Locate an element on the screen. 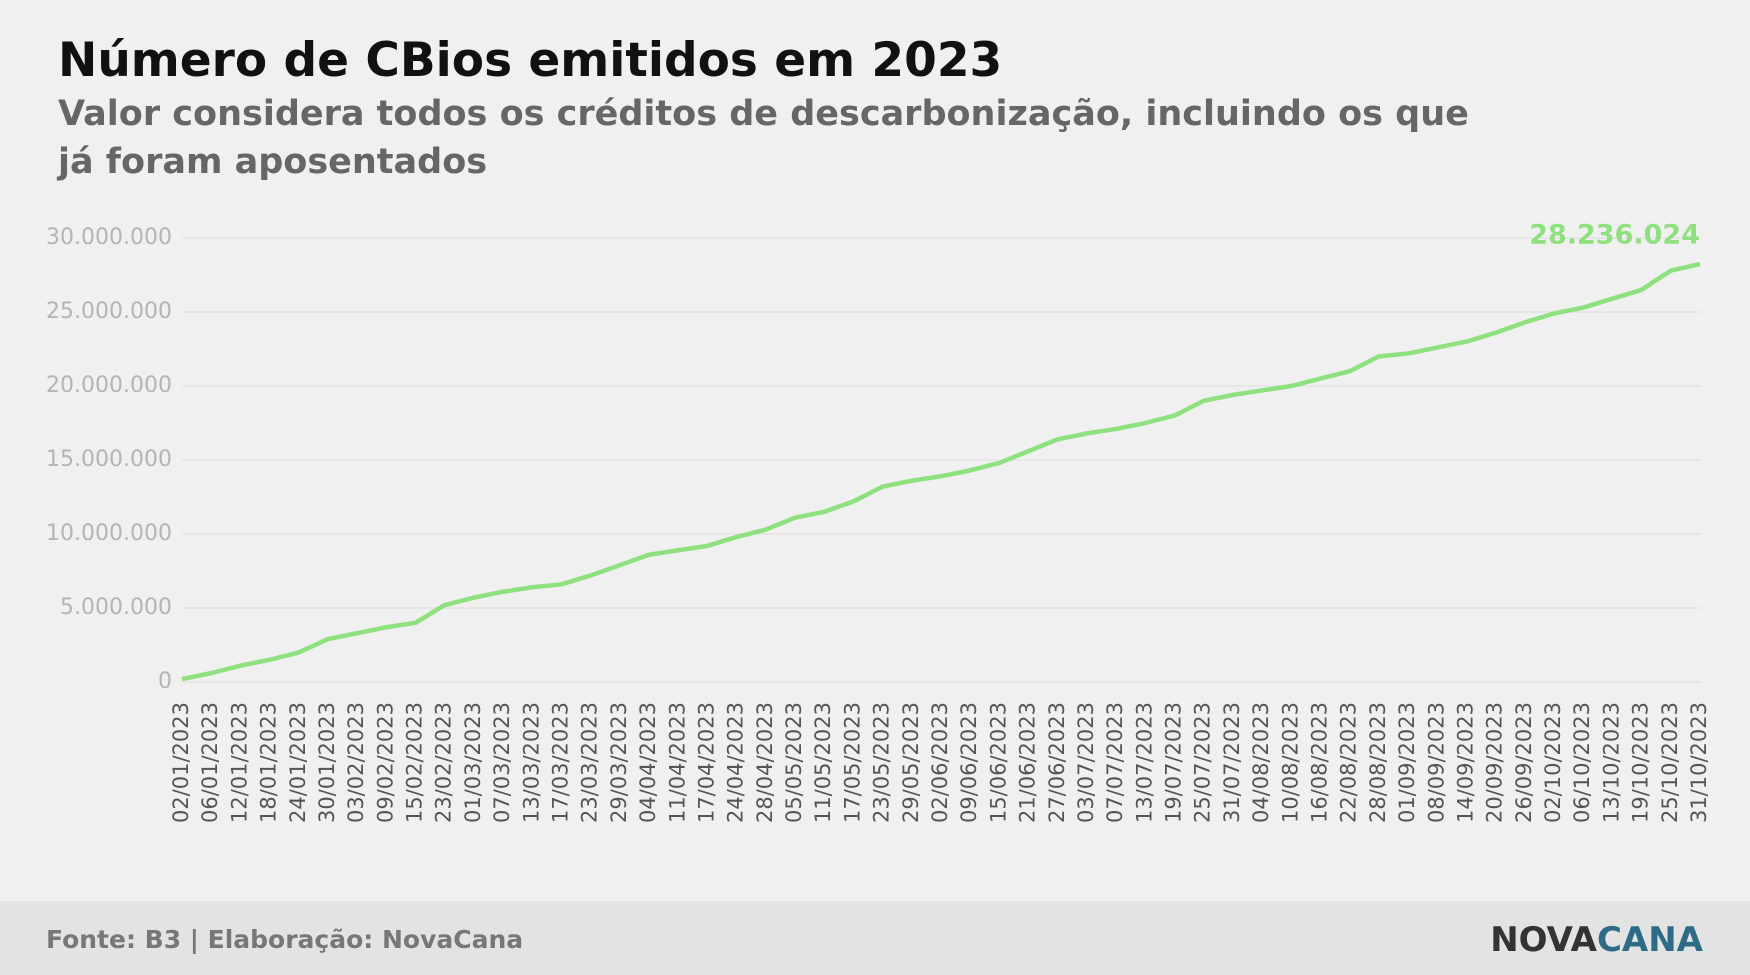 The height and width of the screenshot is (975, 1750). y-tick-label: 10.000.000 is located at coordinates (109, 533).